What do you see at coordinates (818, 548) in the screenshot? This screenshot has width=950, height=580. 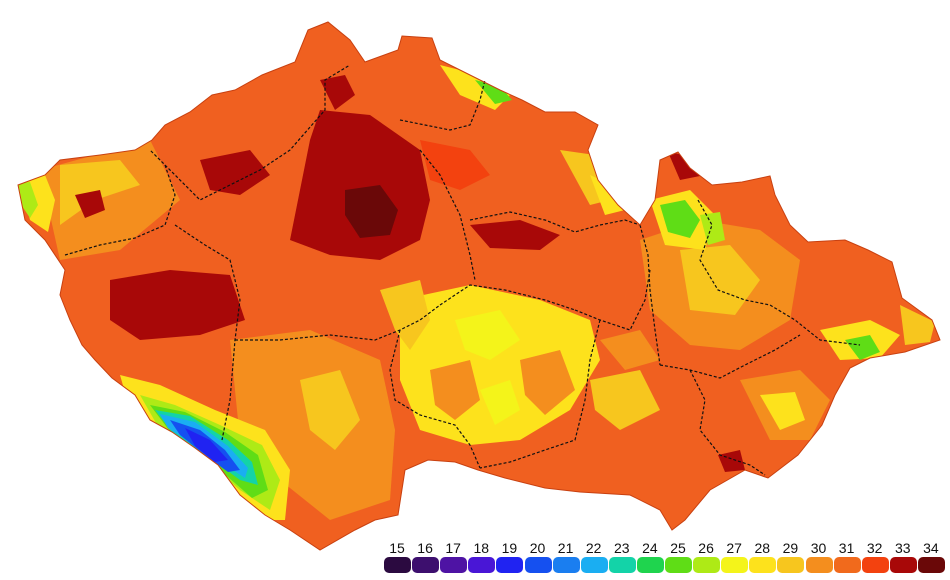 I see `legend-label: 30` at bounding box center [818, 548].